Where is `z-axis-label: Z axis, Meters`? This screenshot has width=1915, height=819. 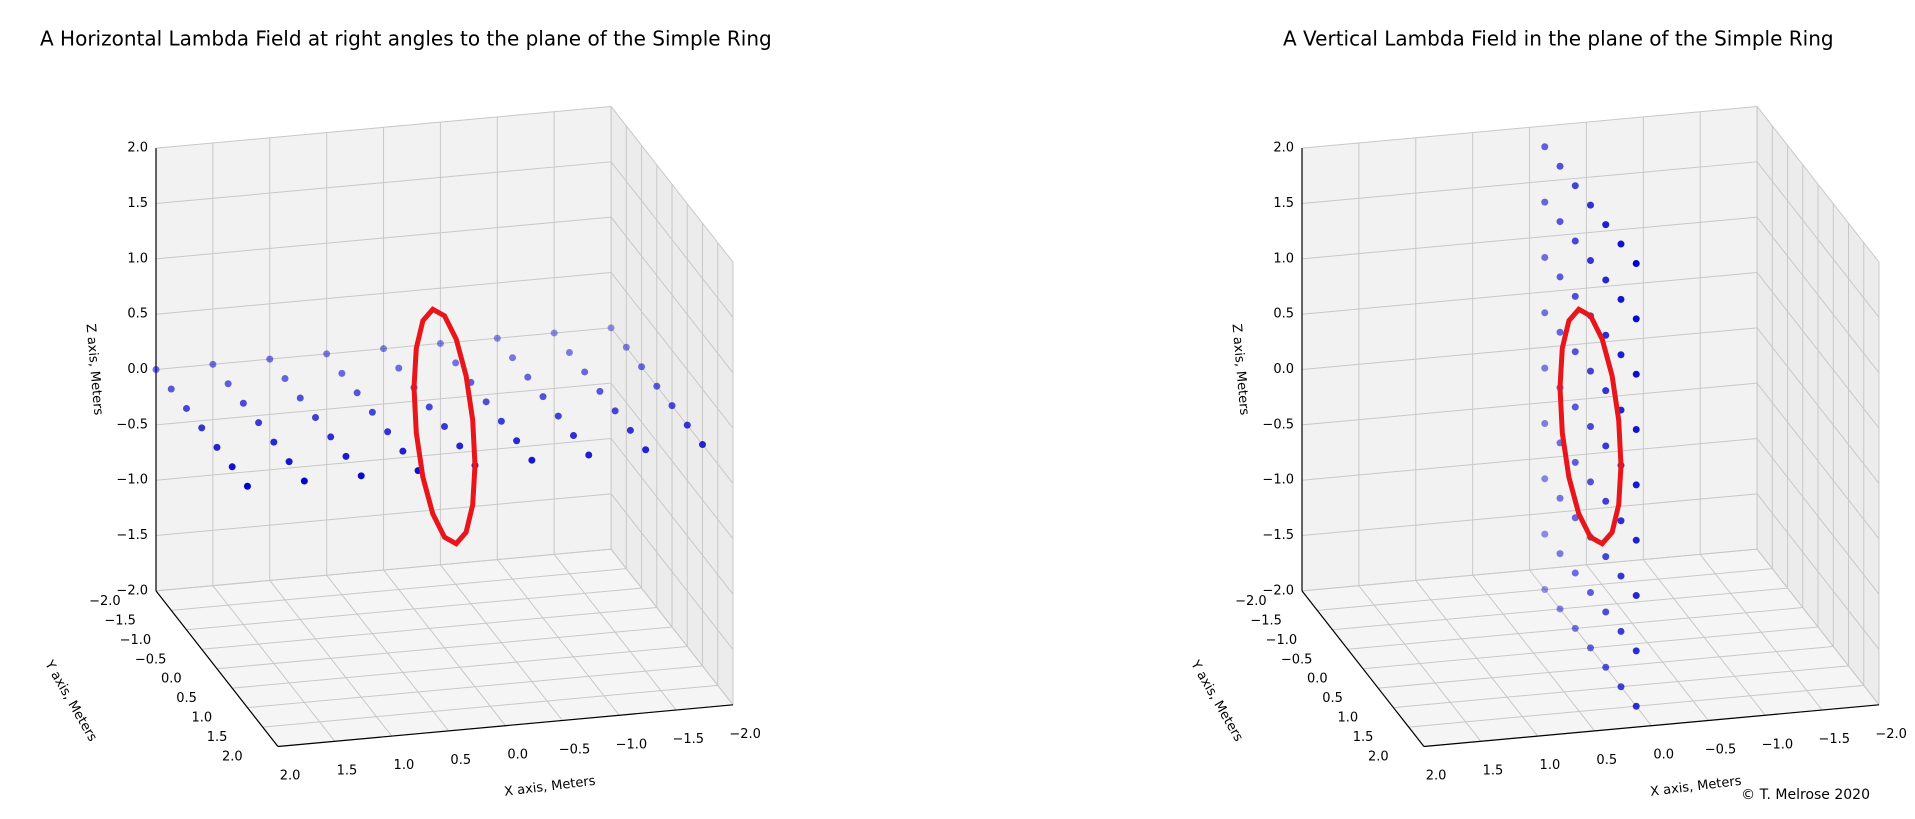 z-axis-label: Z axis, Meters is located at coordinates (94, 369).